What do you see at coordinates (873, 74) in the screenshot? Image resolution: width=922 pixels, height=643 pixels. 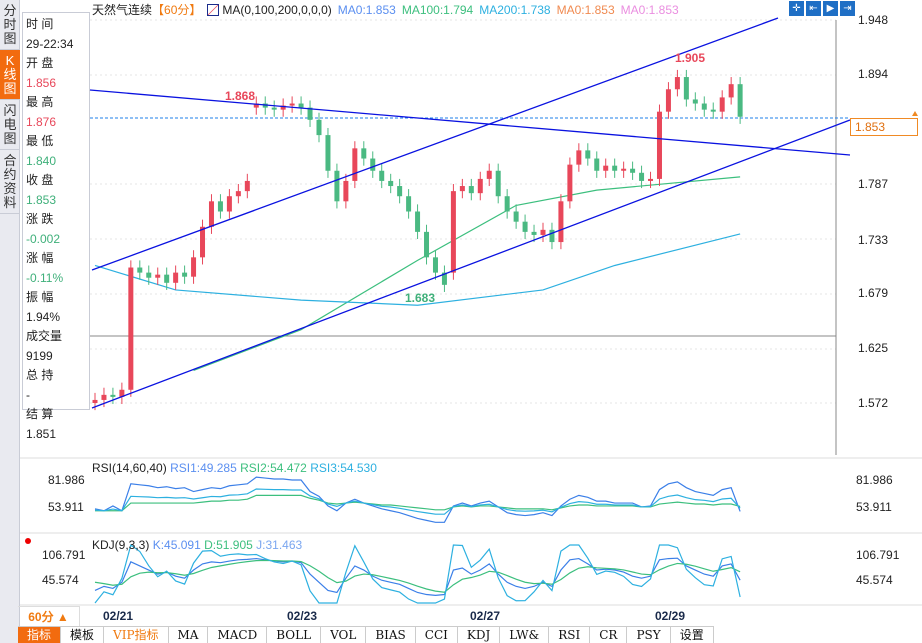 I see `price-tick: 1.894` at bounding box center [873, 74].